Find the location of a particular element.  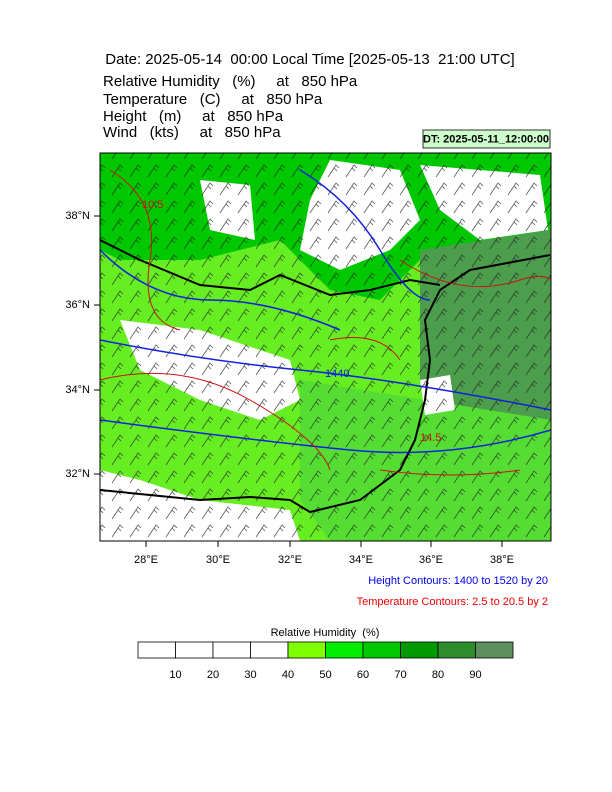

contour-label: 14.5 is located at coordinates (430, 438).